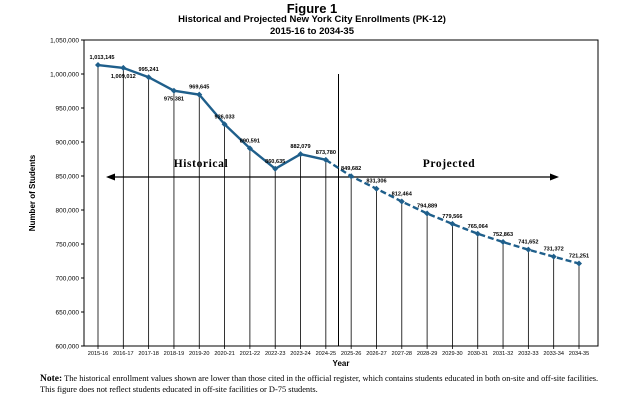 This screenshot has height=404, width=624. Describe the element at coordinates (326, 153) in the screenshot. I see `data-label: 873,780` at that location.